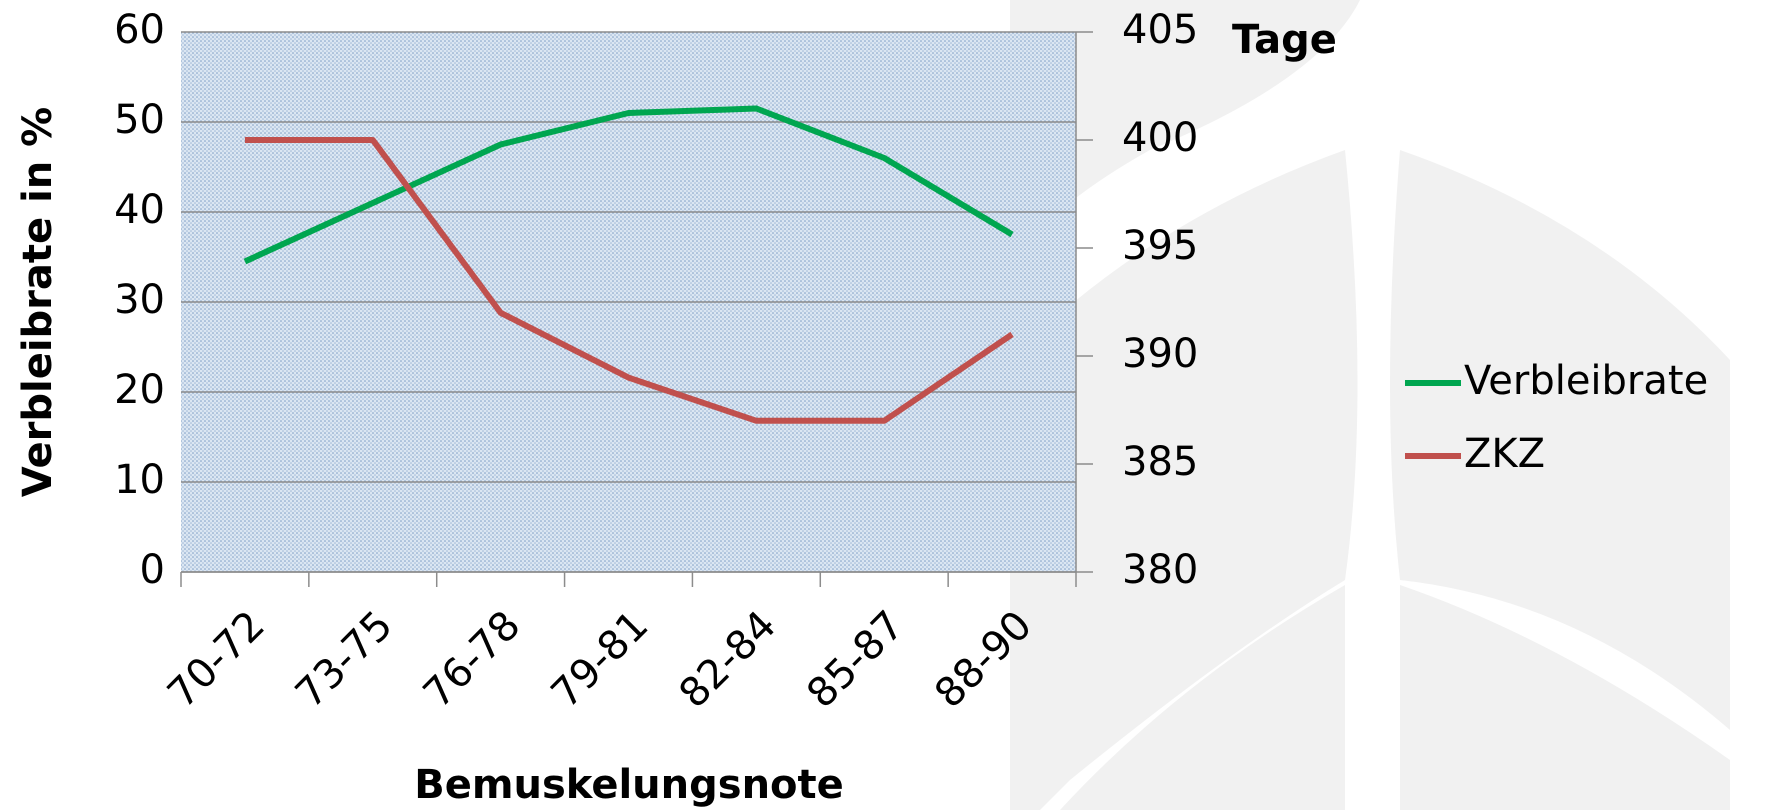 Image resolution: width=1767 pixels, height=810 pixels. Describe the element at coordinates (139, 300) in the screenshot. I see `y-tick-label: 30` at that location.